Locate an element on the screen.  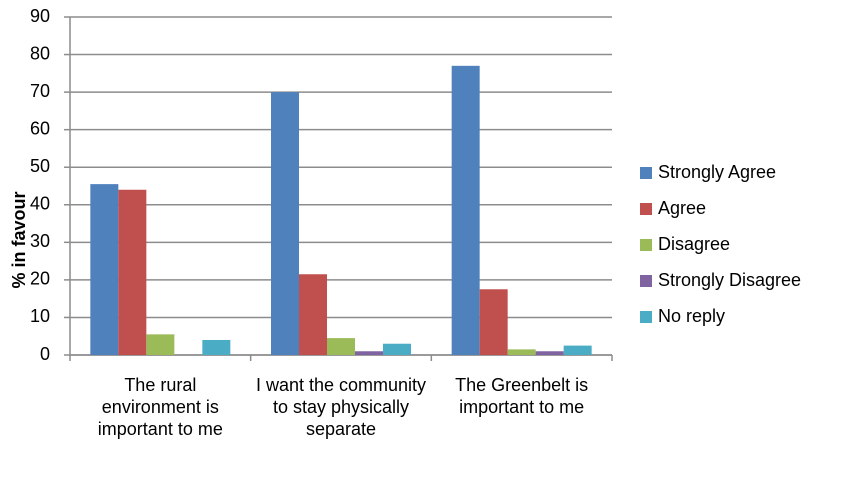
y-tick-label: 0 is located at coordinates (45, 354).